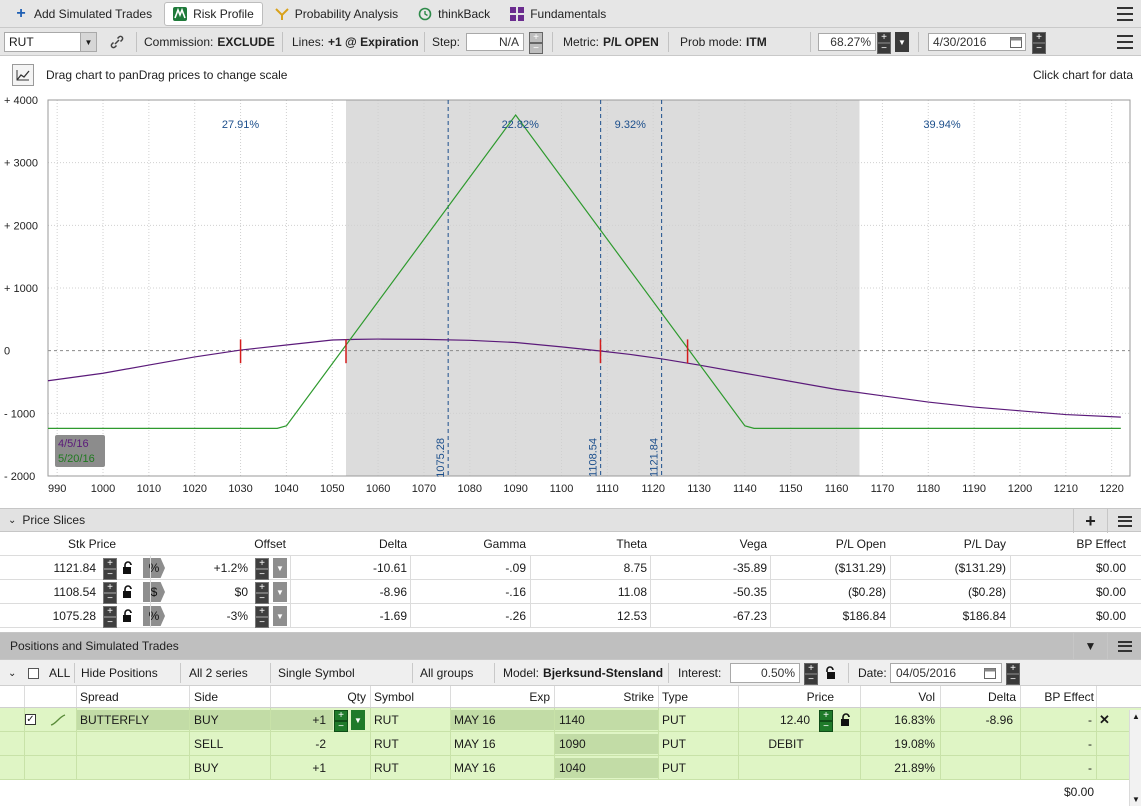 The width and height of the screenshot is (1141, 806). What do you see at coordinates (83, 14) in the screenshot?
I see `tab-add-simulated-trades: + Add Simulated Trades` at bounding box center [83, 14].